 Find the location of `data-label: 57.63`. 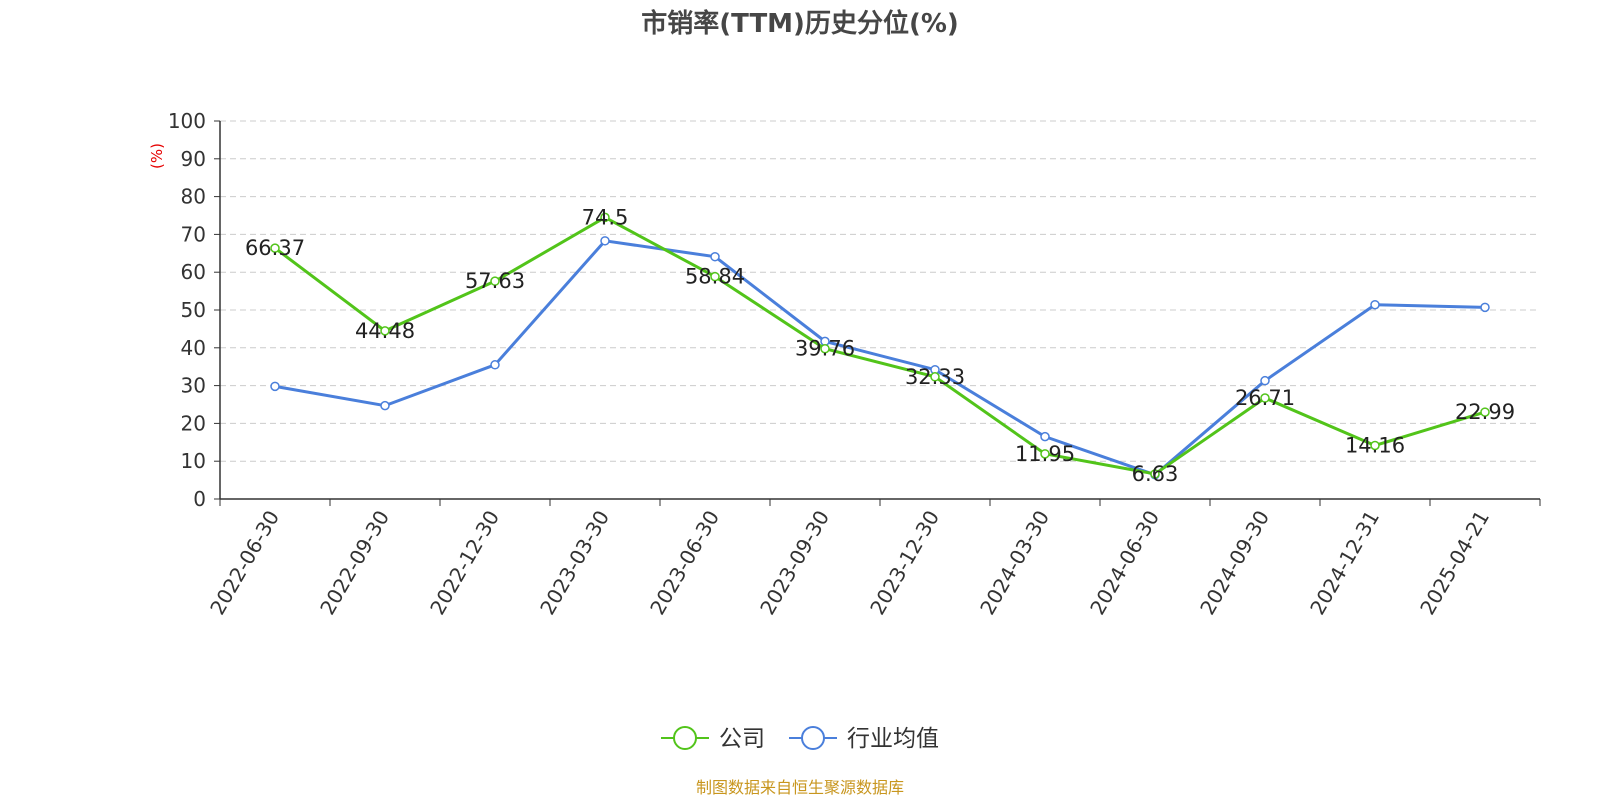

data-label: 57.63 is located at coordinates (495, 281).